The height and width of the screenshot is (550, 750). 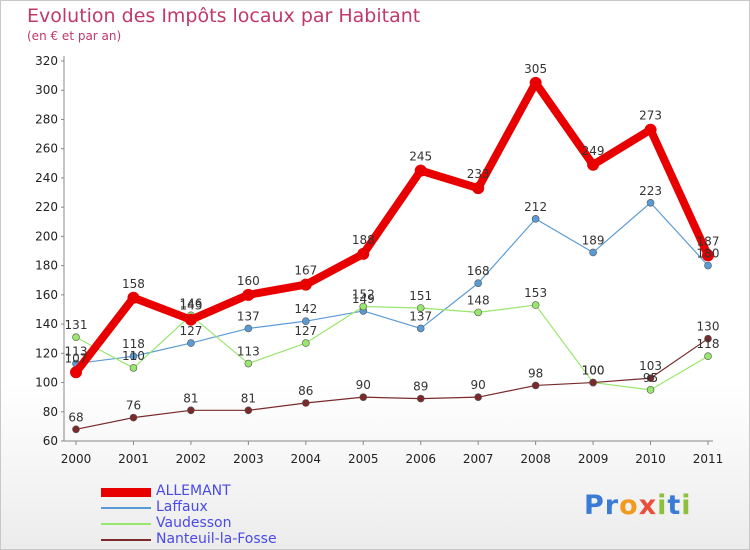 I want to click on logo-letter: x, so click(x=648, y=505).